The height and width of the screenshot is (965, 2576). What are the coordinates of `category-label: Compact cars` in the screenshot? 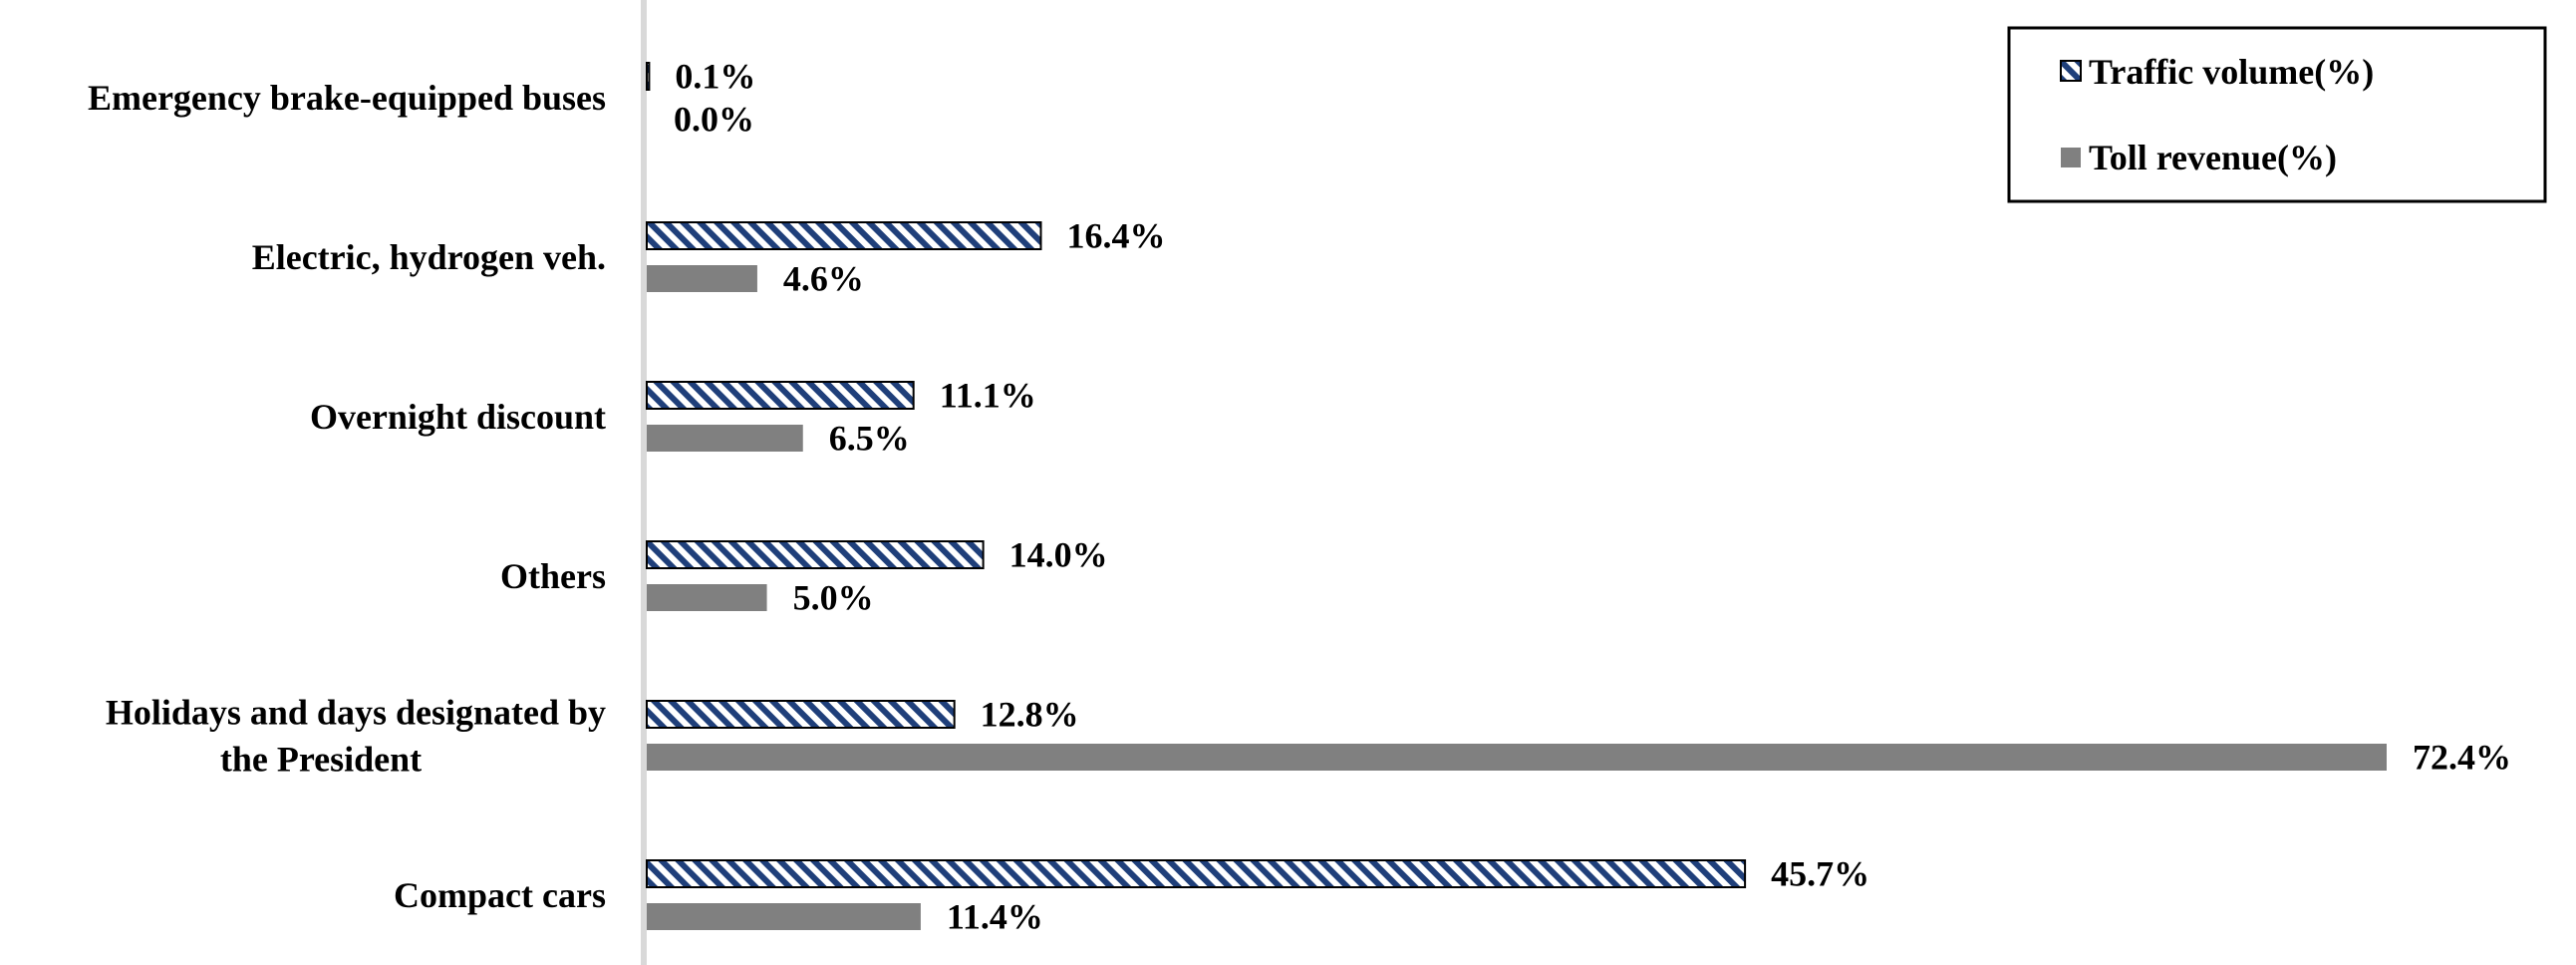 It's located at (500, 895).